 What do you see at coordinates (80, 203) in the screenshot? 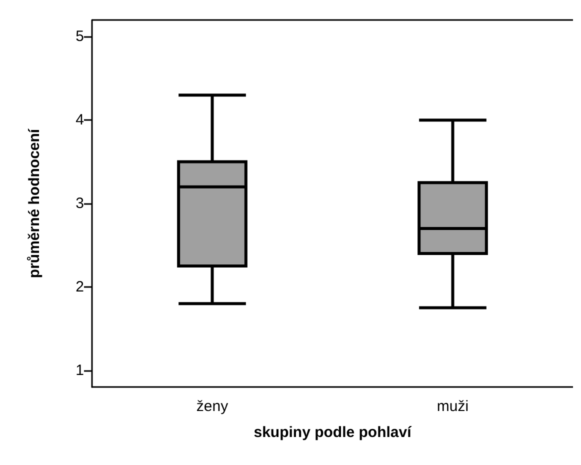
I see `y-tick-label: 3` at bounding box center [80, 203].